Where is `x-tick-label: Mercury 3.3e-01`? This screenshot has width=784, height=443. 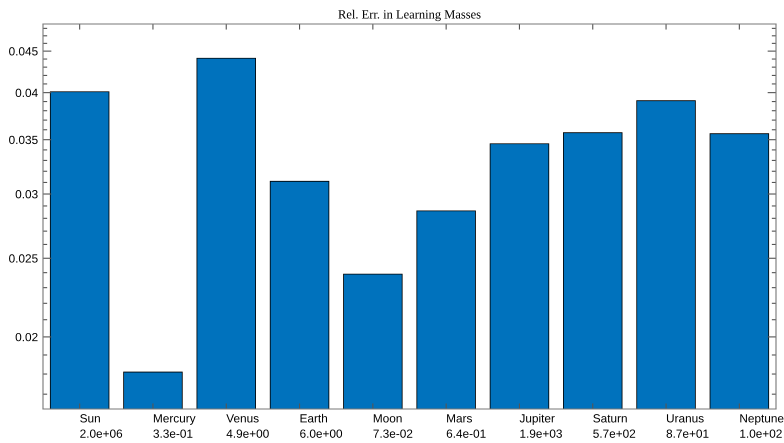 x-tick-label: Mercury 3.3e-01 is located at coordinates (174, 426).